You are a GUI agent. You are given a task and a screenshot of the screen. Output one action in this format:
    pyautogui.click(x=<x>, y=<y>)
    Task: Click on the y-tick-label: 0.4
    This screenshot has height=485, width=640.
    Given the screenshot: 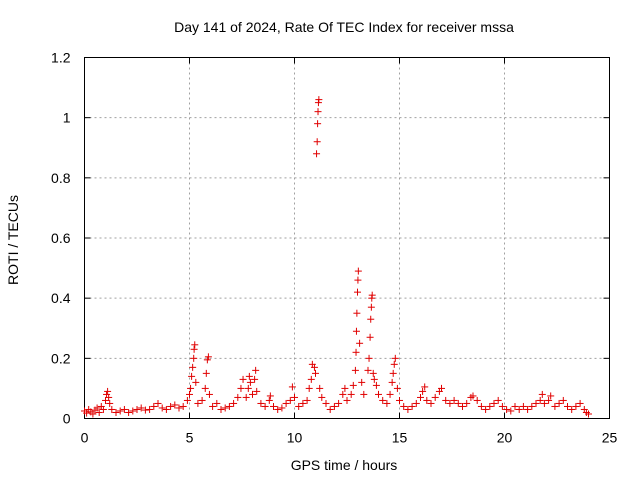 What is the action you would take?
    pyautogui.click(x=61, y=298)
    